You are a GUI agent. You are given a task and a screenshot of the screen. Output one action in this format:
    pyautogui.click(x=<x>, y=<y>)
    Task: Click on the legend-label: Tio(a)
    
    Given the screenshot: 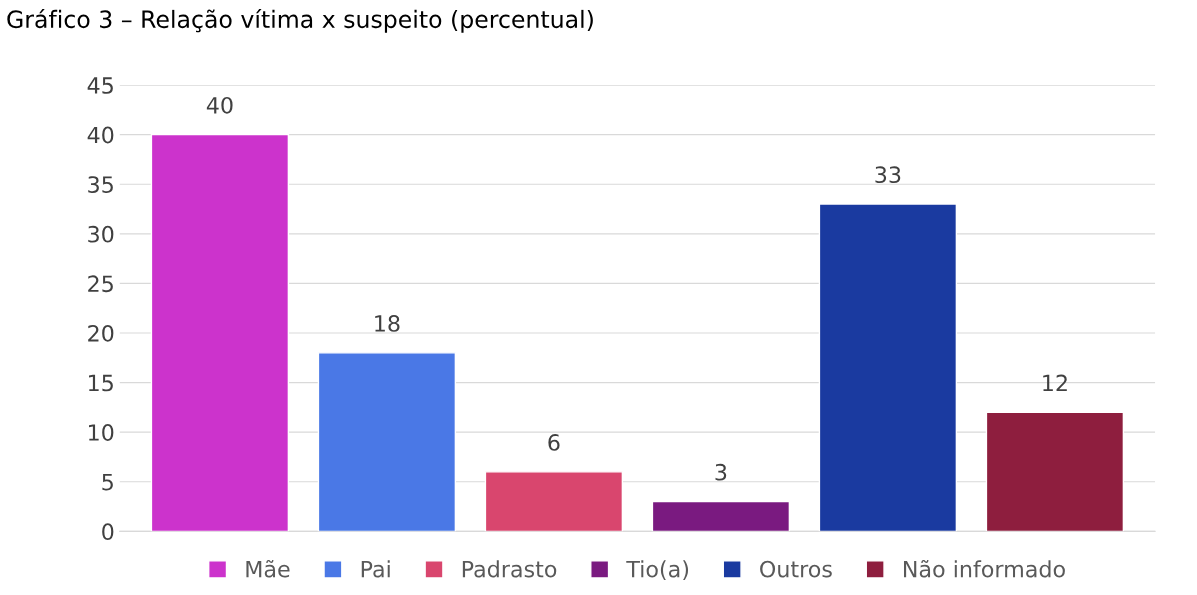 What is the action you would take?
    pyautogui.click(x=657, y=570)
    